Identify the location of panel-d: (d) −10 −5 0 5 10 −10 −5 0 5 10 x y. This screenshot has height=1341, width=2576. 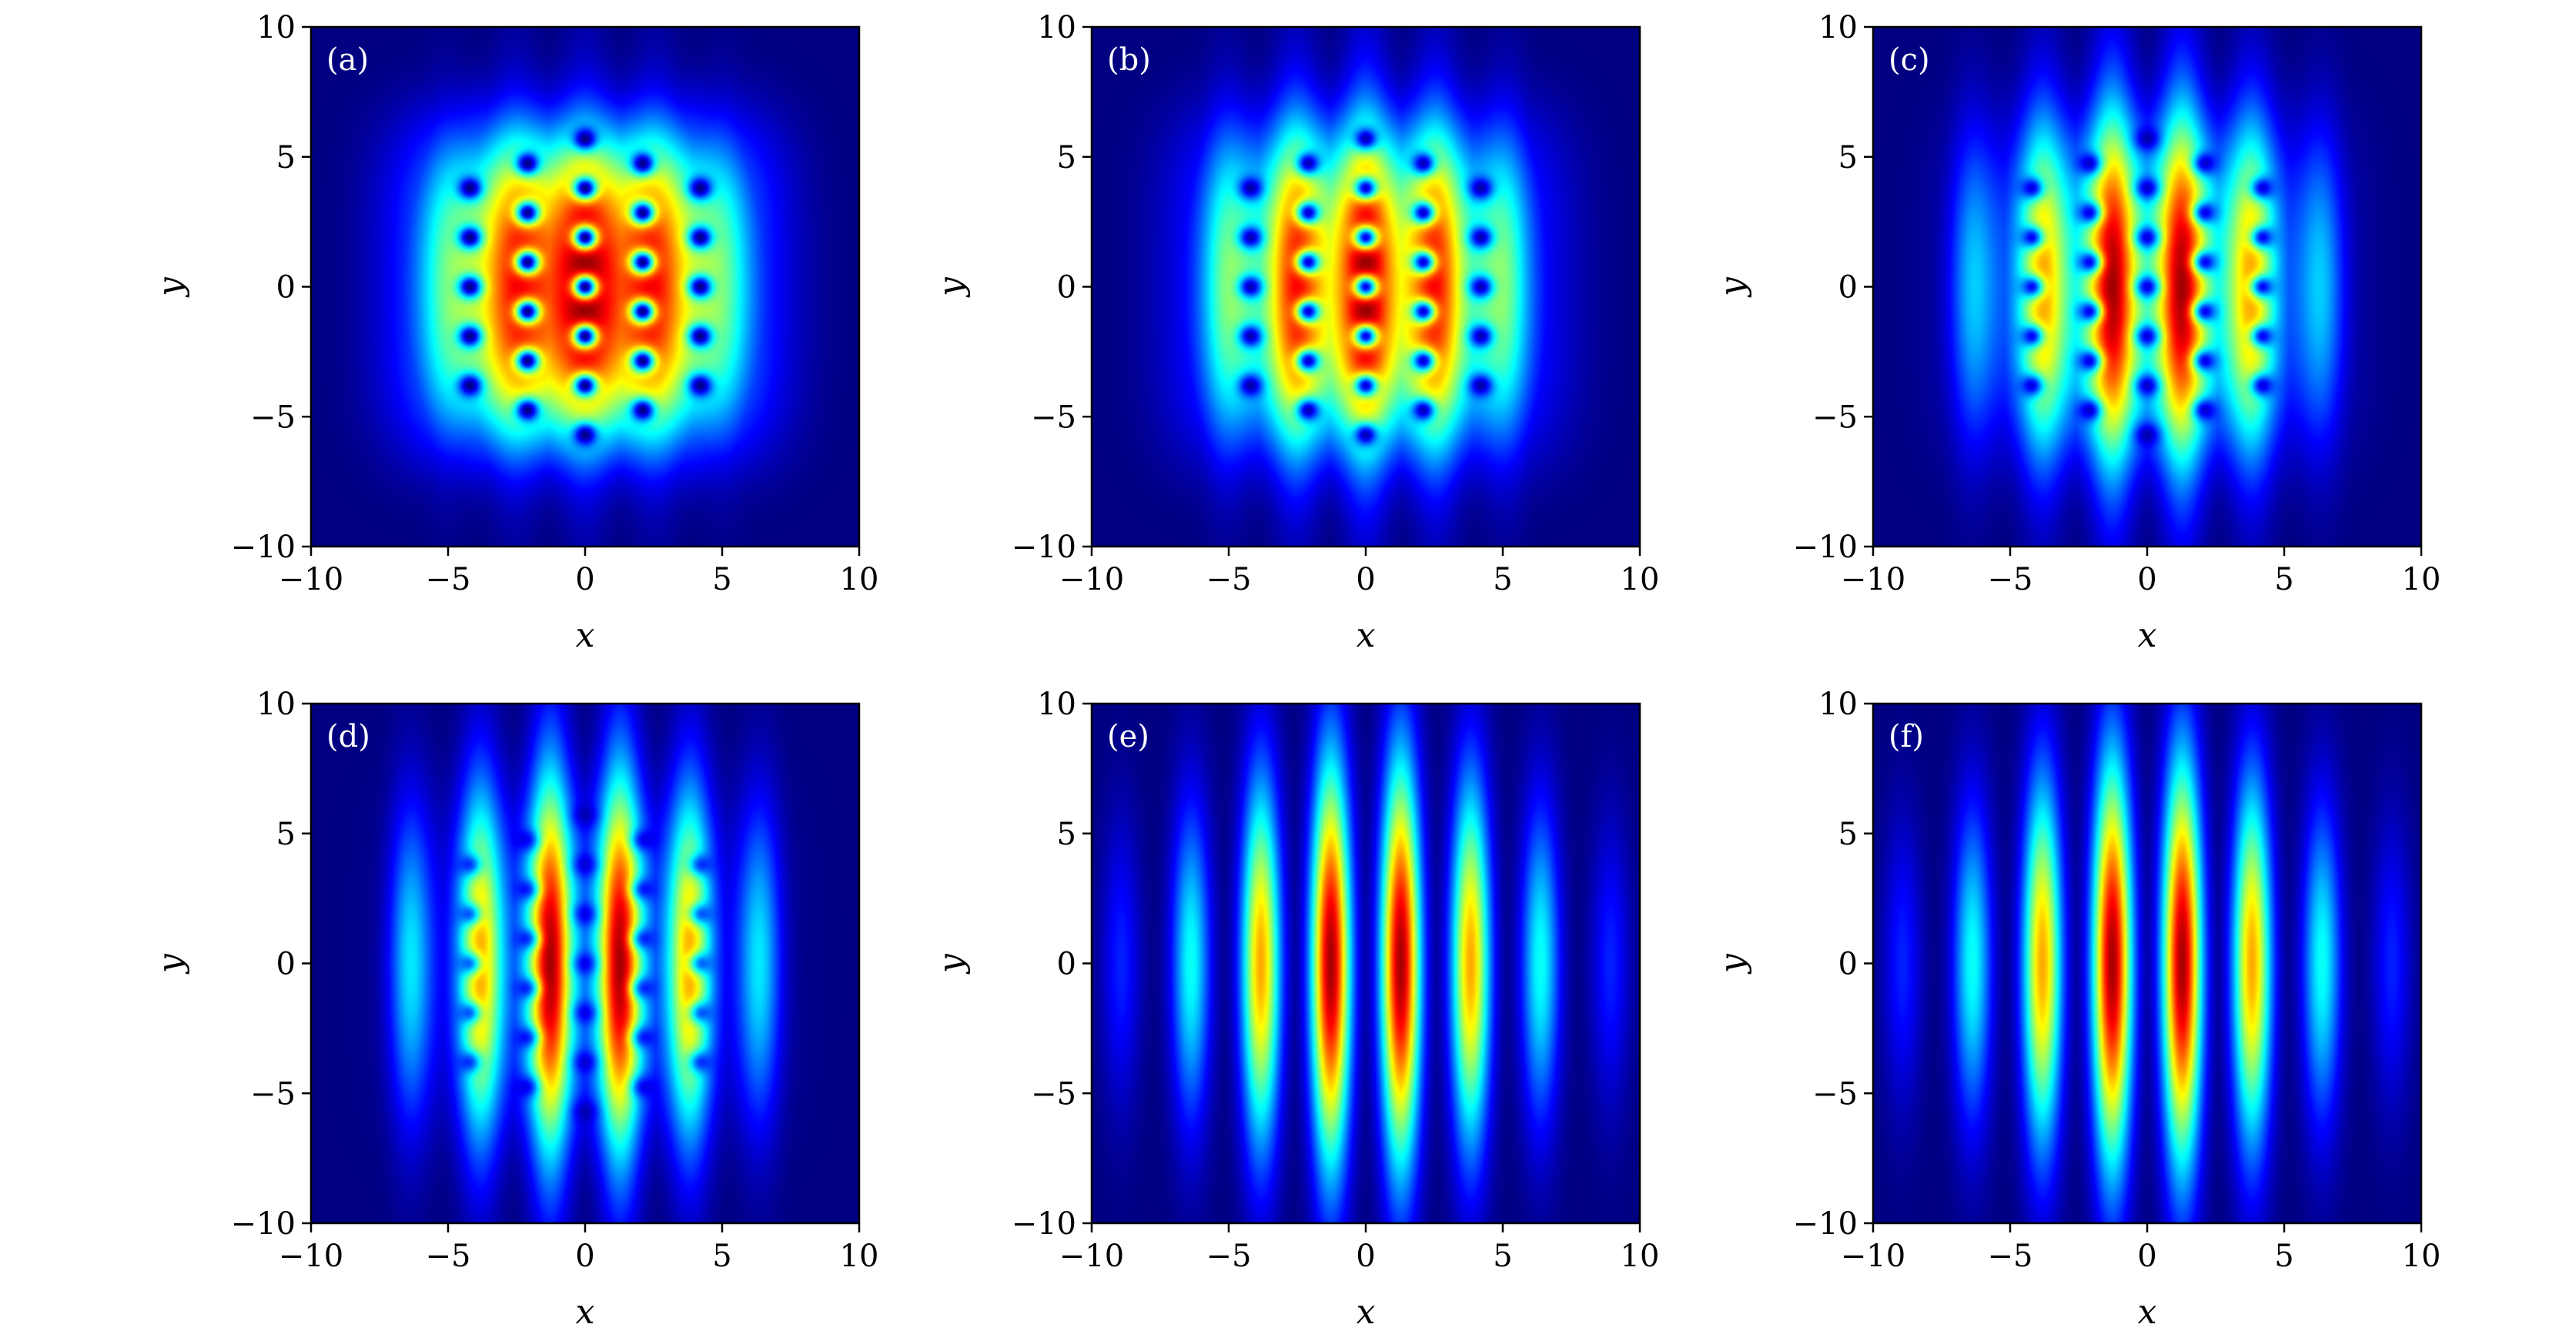
(514, 1009).